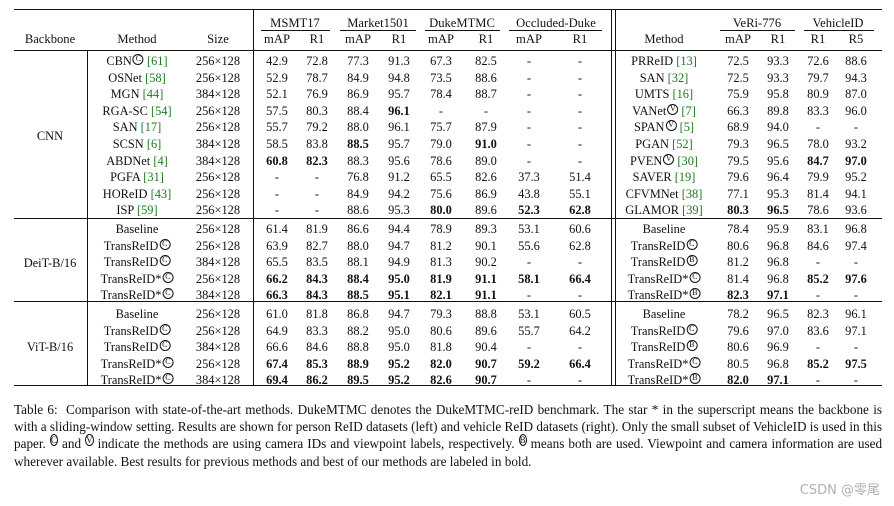 This screenshot has width=894, height=506. I want to click on citation-link: [59], so click(145, 210).